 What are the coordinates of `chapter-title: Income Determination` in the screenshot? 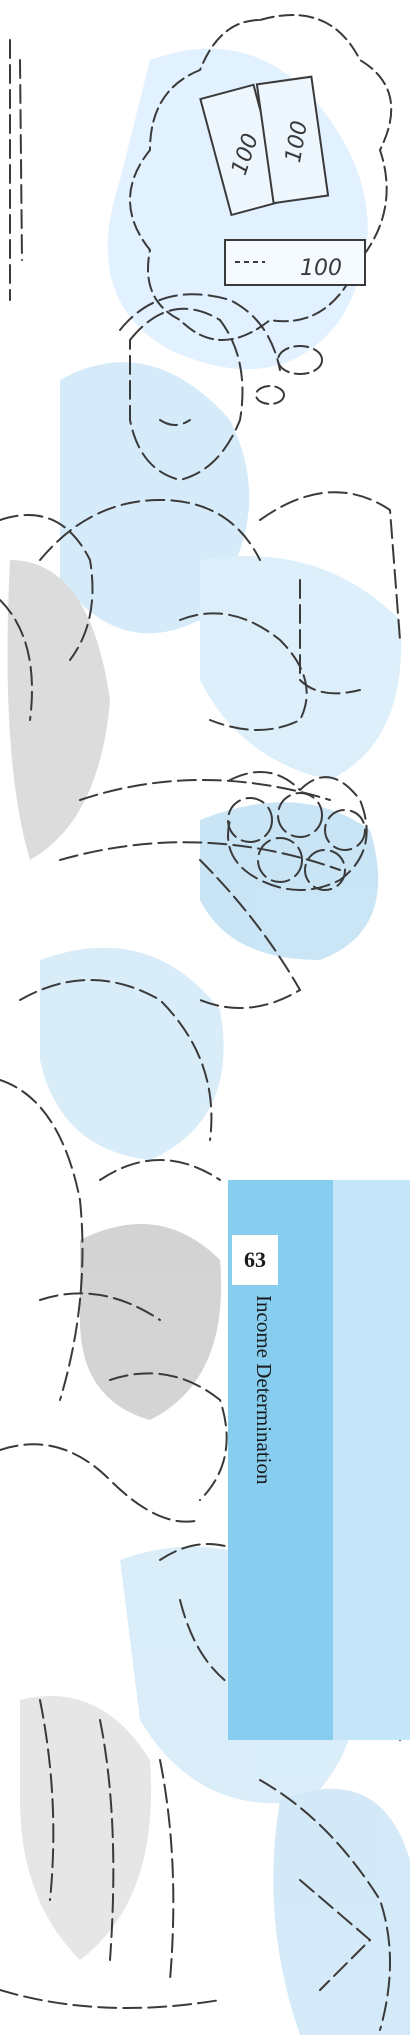 It's located at (264, 1390).